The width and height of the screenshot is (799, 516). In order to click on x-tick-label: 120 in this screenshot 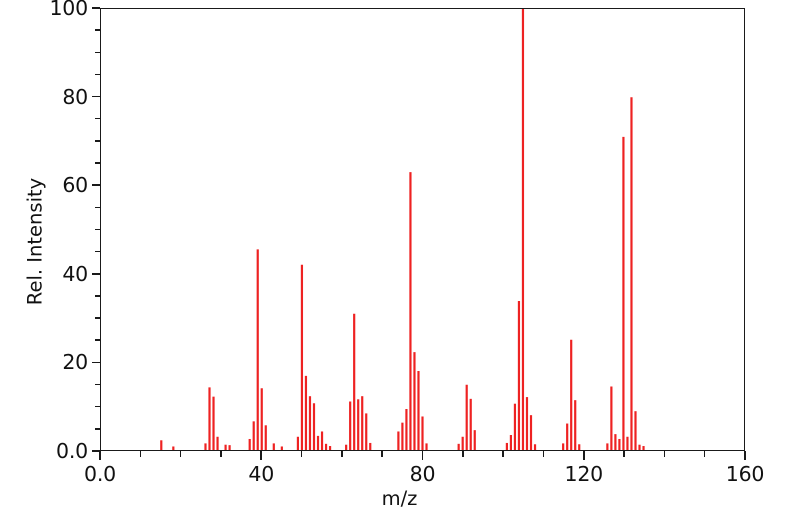, I will do `click(584, 474)`.